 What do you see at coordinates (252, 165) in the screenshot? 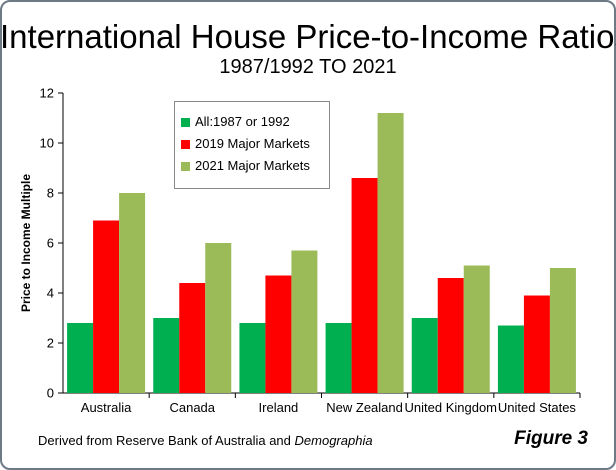
I see `legend-label: 2021 Major Markets` at bounding box center [252, 165].